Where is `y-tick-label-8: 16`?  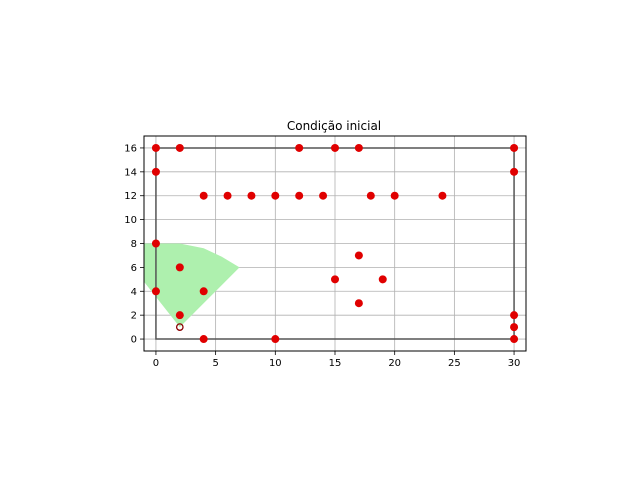 y-tick-label-8: 16 is located at coordinates (130, 148).